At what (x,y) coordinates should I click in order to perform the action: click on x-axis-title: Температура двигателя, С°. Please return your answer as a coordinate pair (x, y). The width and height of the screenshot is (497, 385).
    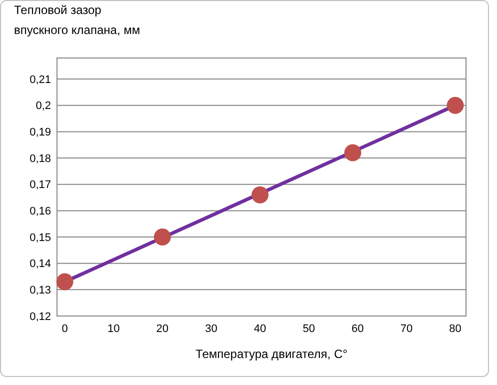
    Looking at the image, I should click on (272, 354).